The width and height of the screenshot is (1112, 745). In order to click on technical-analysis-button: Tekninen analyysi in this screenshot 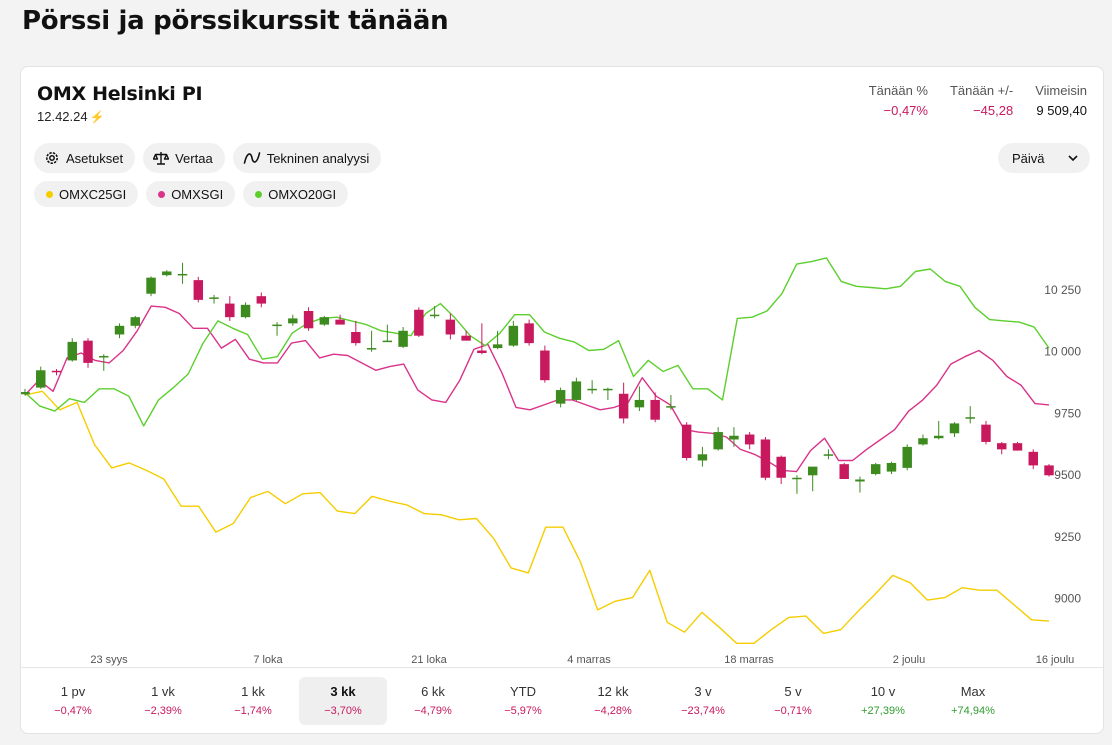, I will do `click(307, 158)`.